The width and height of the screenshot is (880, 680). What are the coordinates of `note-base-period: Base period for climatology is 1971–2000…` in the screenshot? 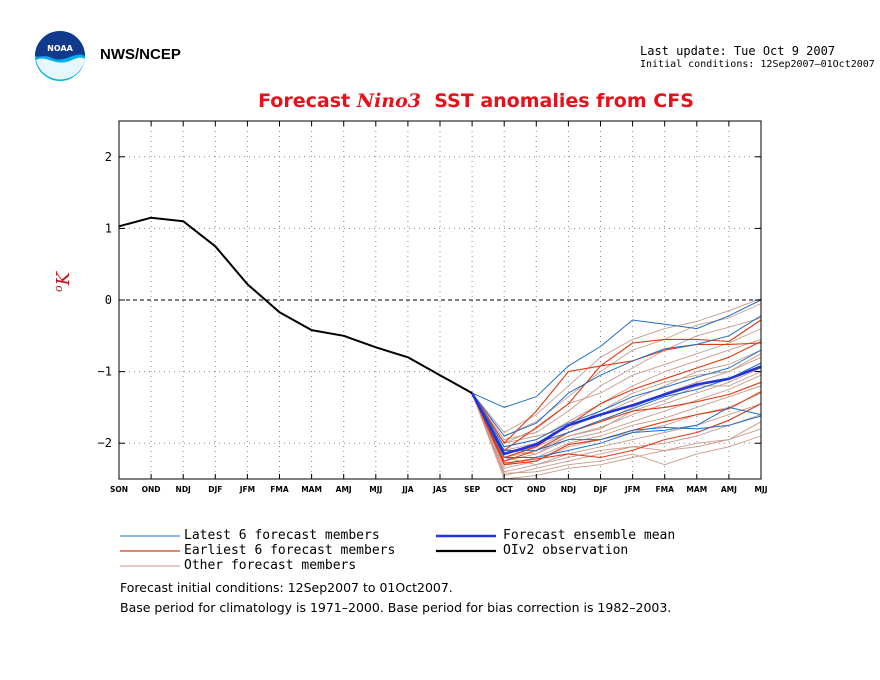 It's located at (396, 607).